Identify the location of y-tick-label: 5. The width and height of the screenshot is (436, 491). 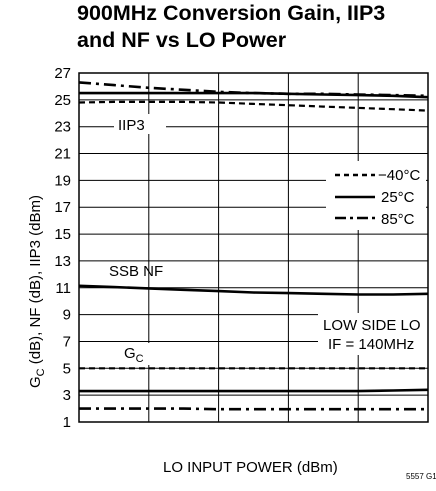
(67, 368).